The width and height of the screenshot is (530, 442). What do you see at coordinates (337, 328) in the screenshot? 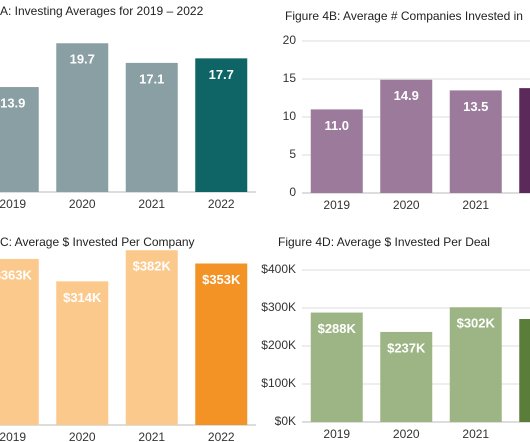
I see `value-label: $288K` at bounding box center [337, 328].